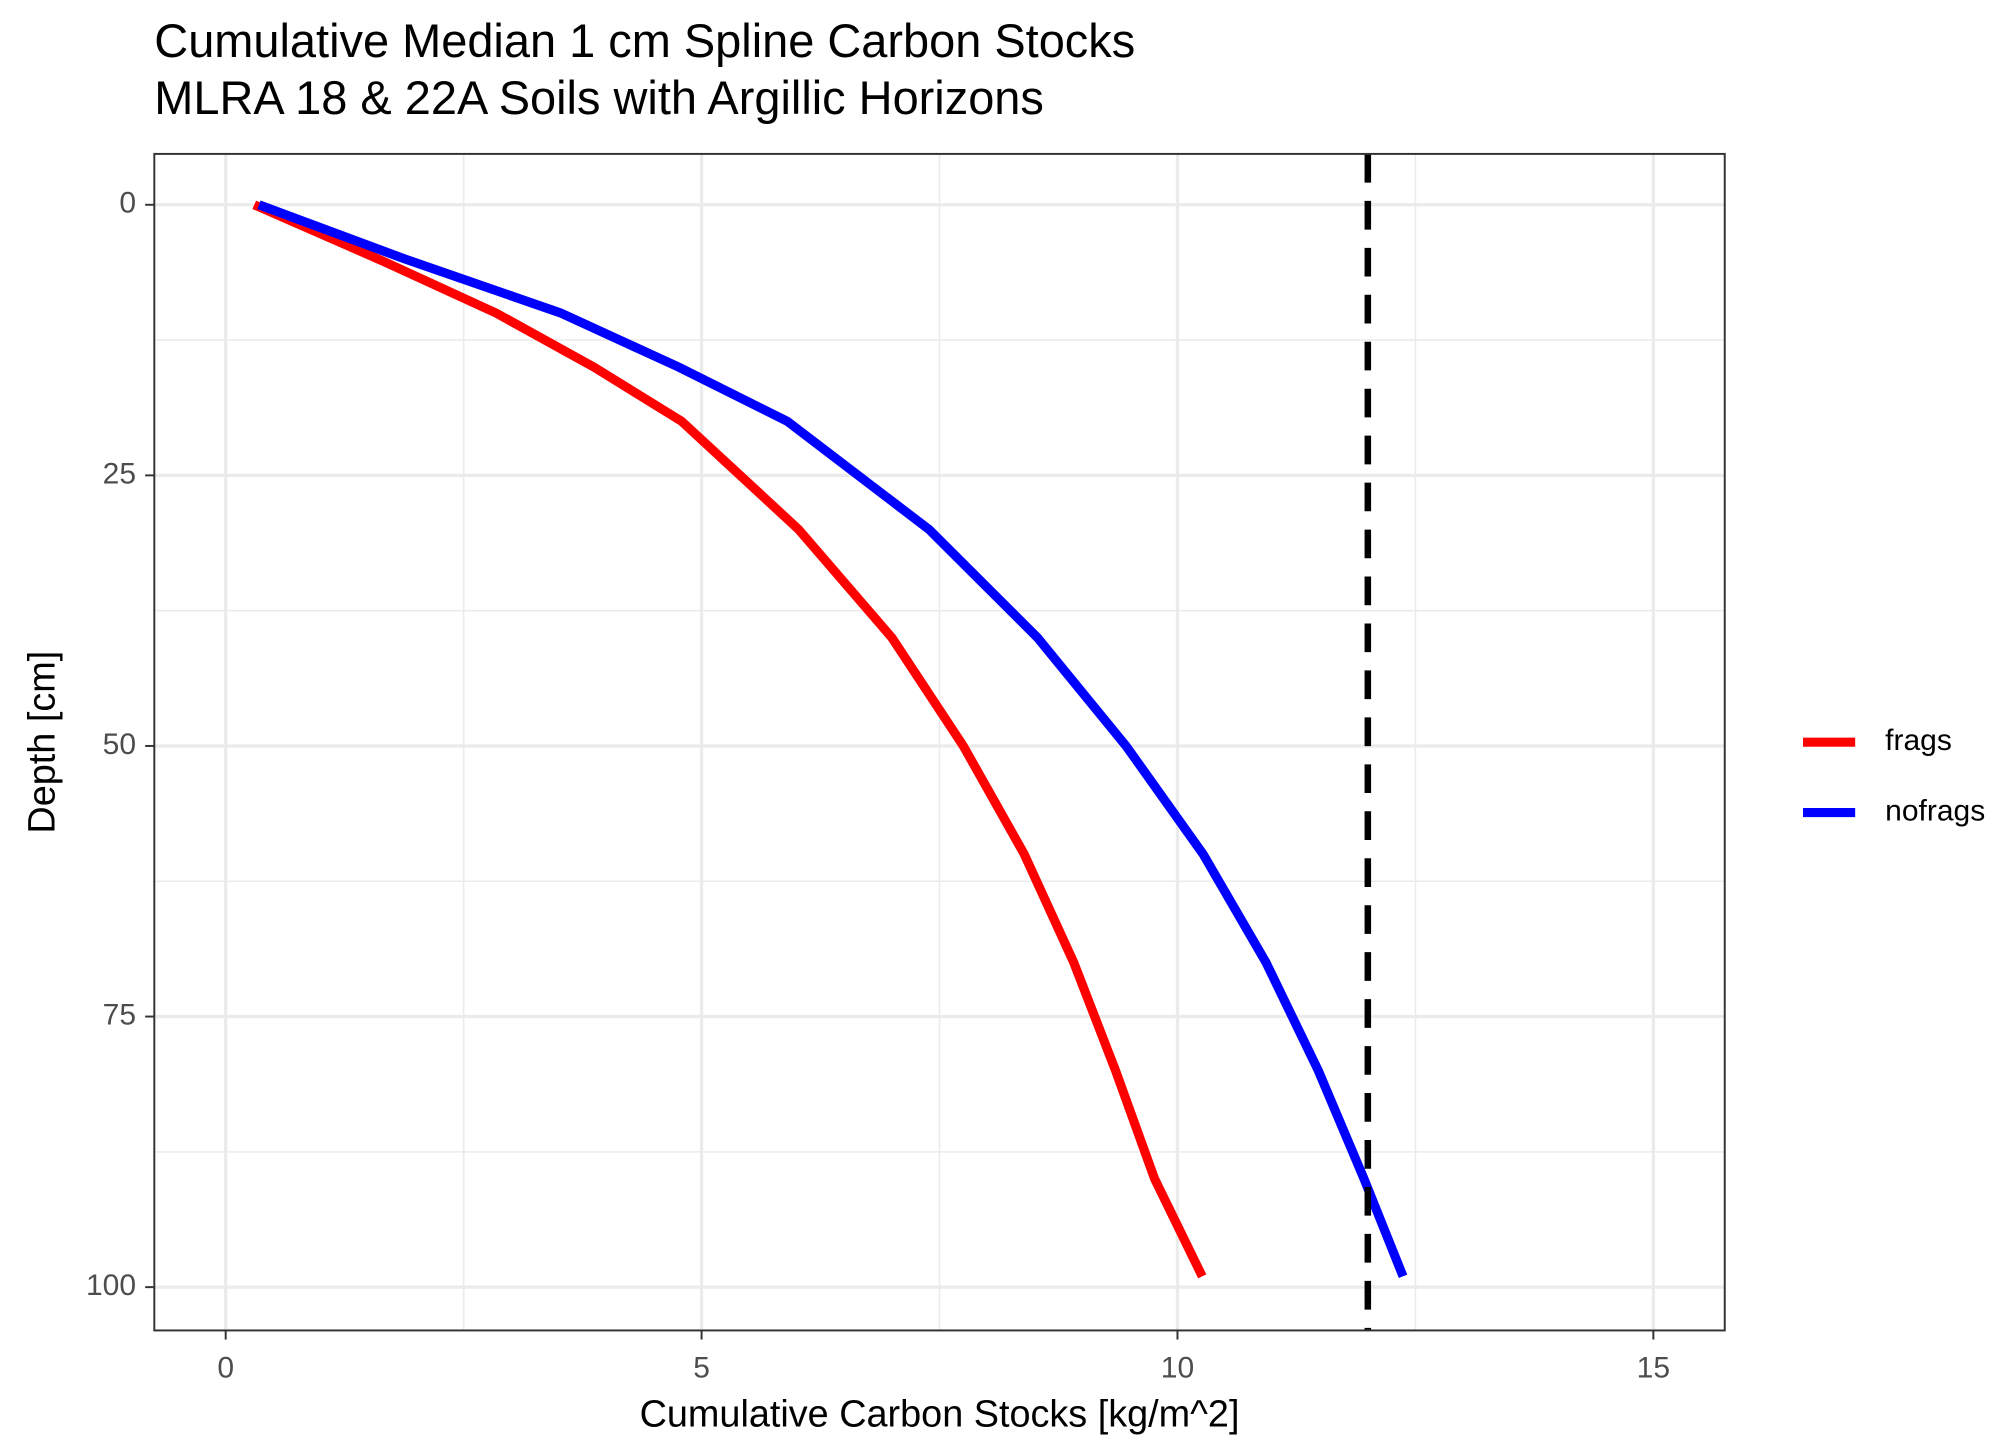  What do you see at coordinates (1935, 811) in the screenshot?
I see `legend-label: nofrags` at bounding box center [1935, 811].